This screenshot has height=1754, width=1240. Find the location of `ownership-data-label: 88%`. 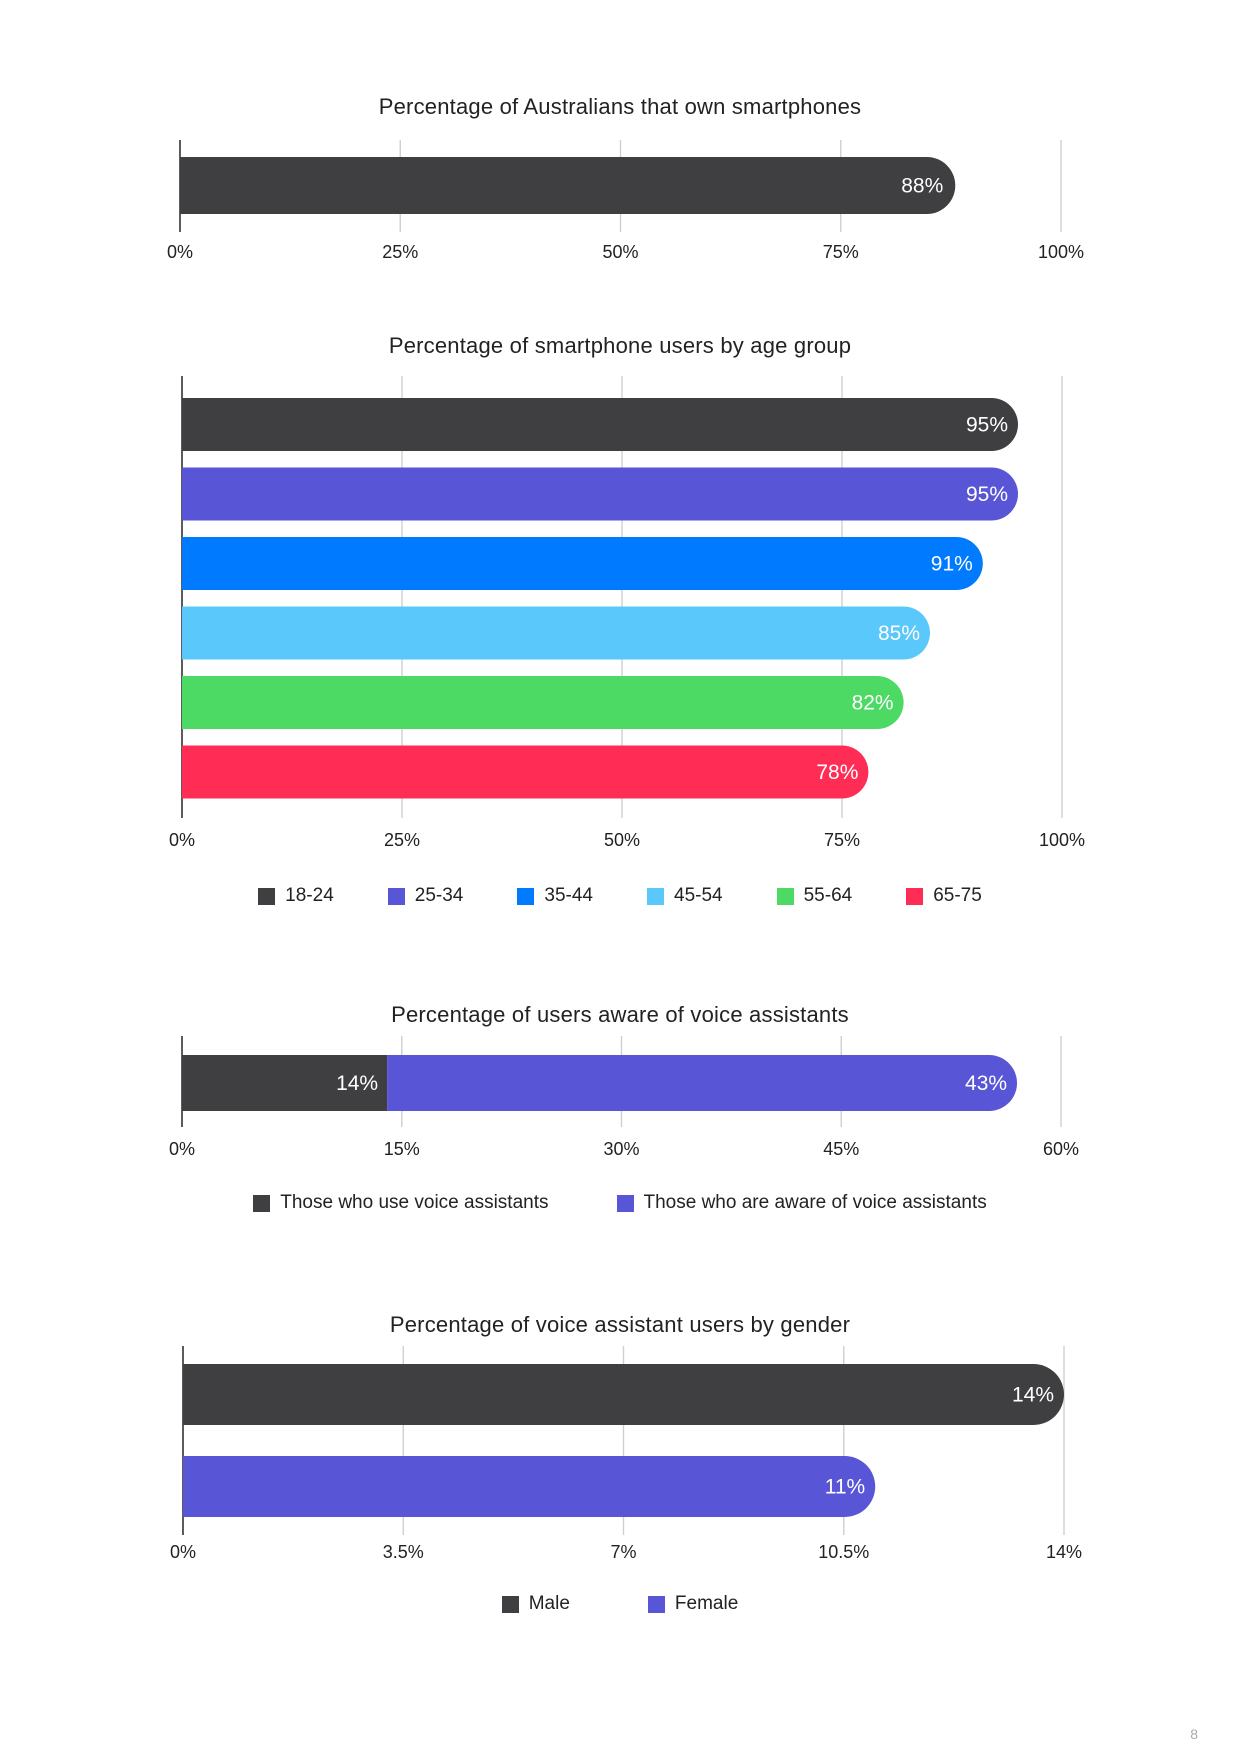

ownership-data-label: 88% is located at coordinates (922, 186).